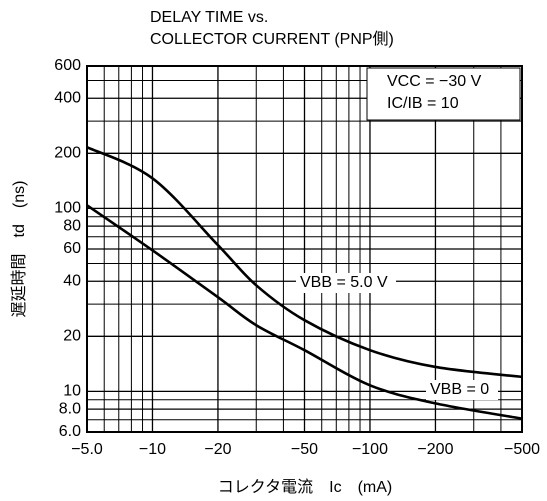 The image size is (547, 501). I want to click on x-tick-label: −500, so click(522, 449).